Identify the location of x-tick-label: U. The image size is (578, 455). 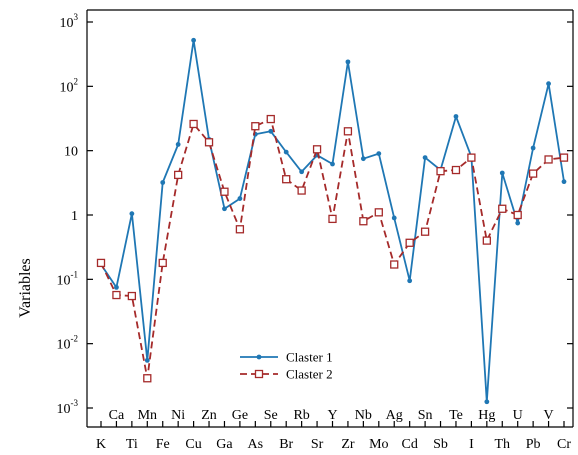
(518, 415).